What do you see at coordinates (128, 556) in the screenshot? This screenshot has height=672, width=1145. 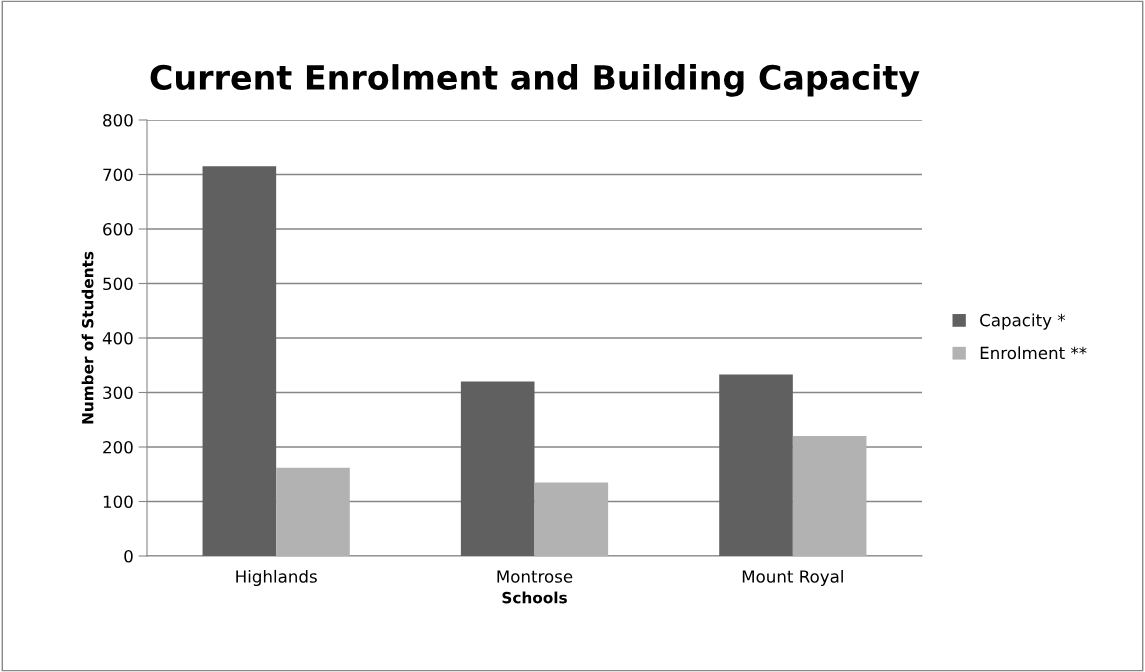 I see `y-tick-label: 0` at bounding box center [128, 556].